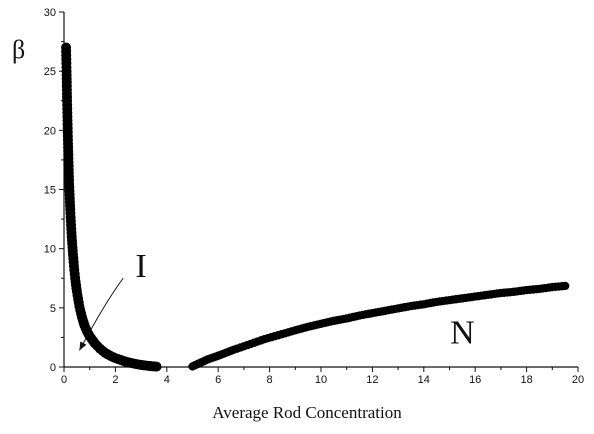  Describe the element at coordinates (64, 380) in the screenshot. I see `x-tick-label: 0` at that location.